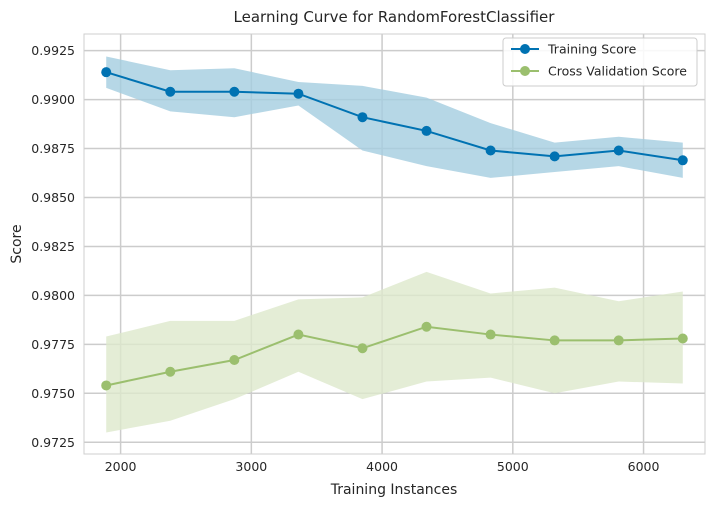  I want to click on legend: Training Score Cross Validation Score, so click(600, 62).